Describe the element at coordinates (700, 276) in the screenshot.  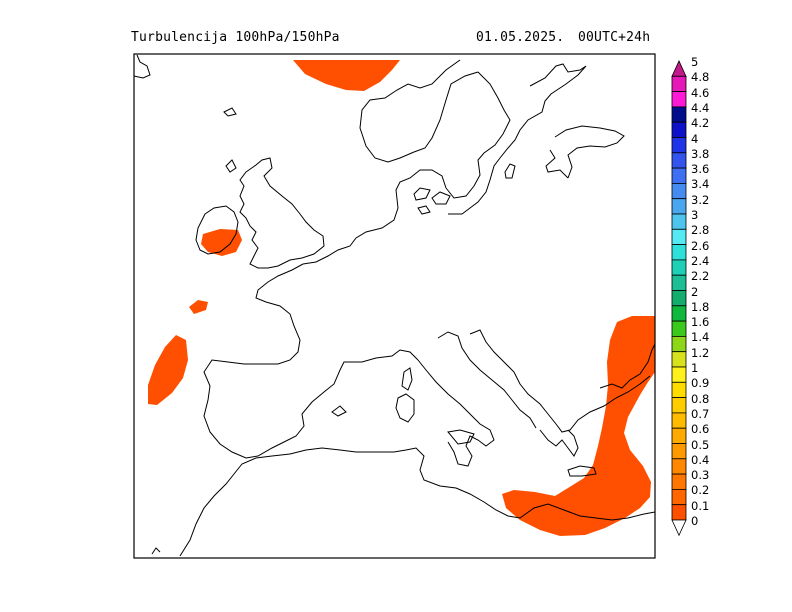
I see `legend-level-label: 2.2` at that location.